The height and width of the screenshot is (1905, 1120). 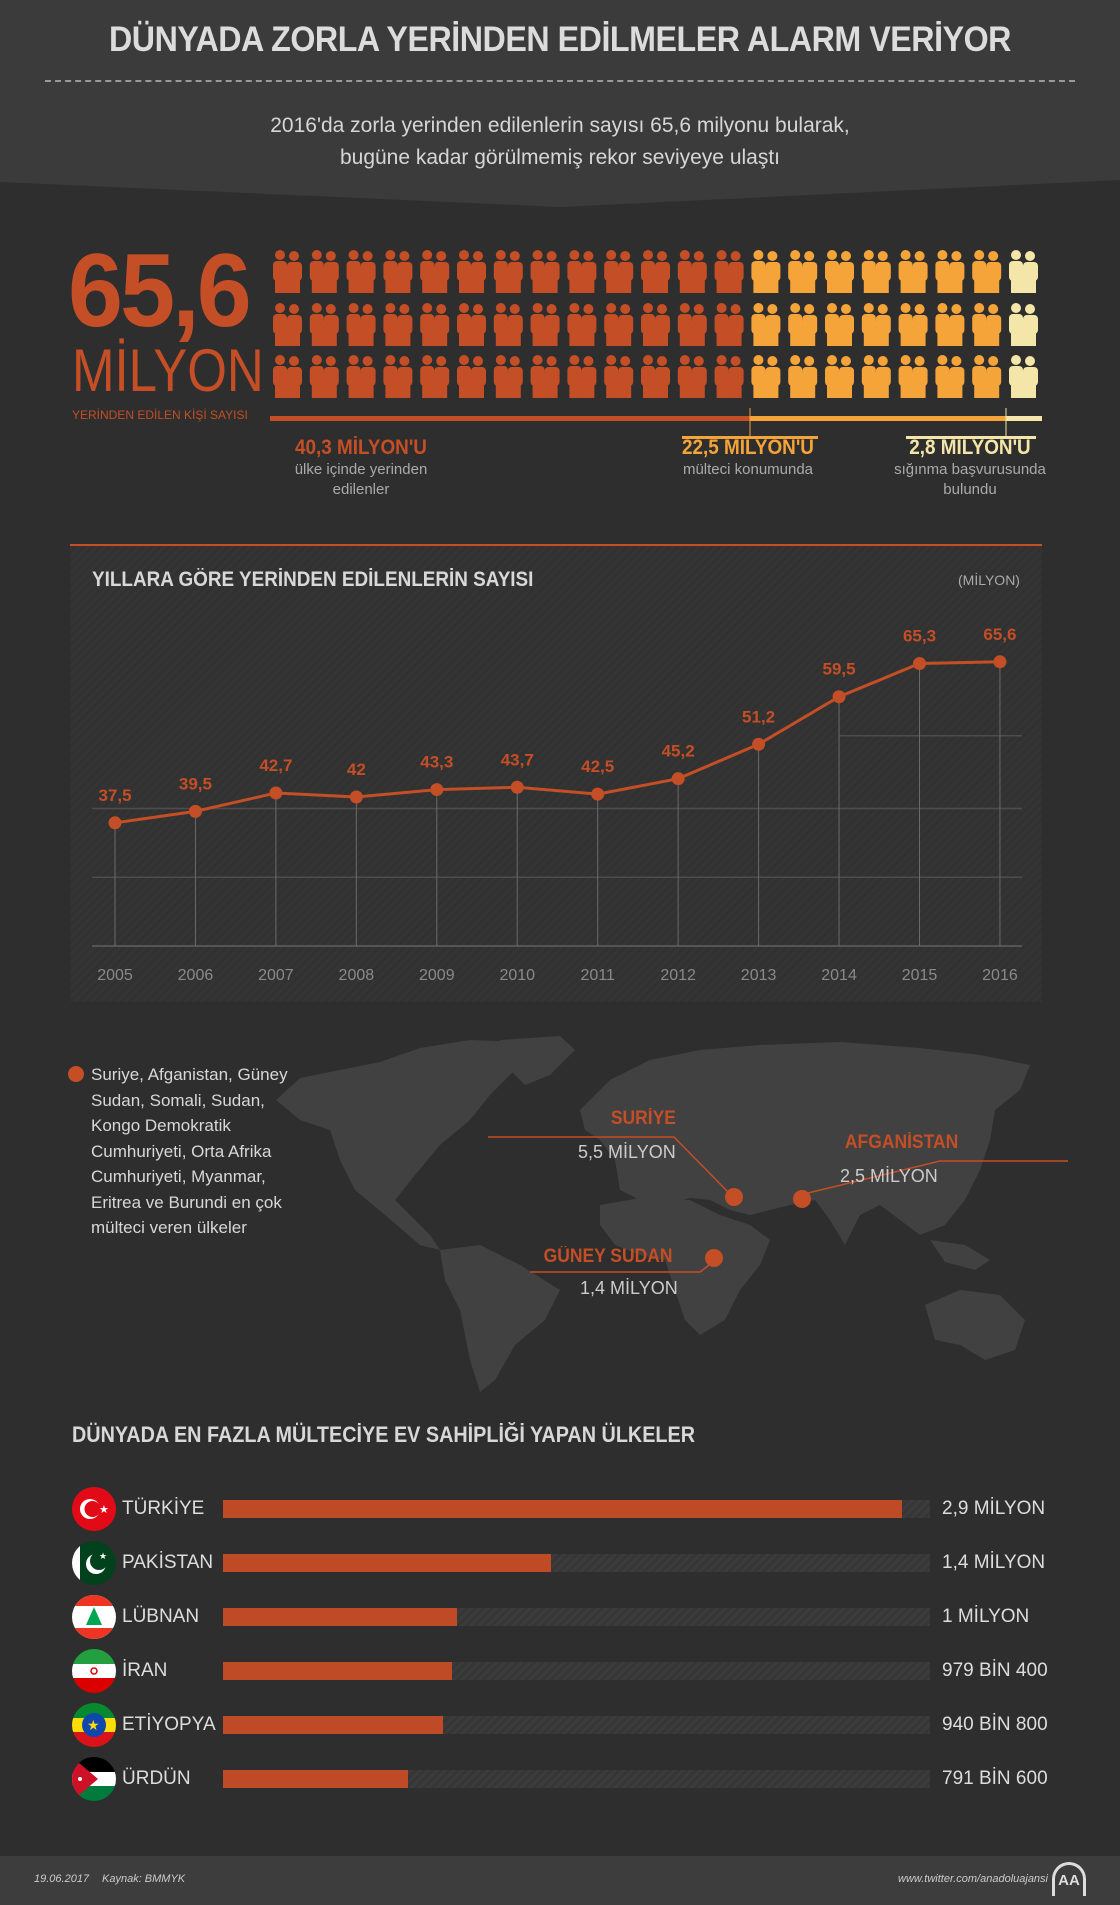 I want to click on location-value-south-sudan: 1,4 MİLYON, so click(x=629, y=1288).